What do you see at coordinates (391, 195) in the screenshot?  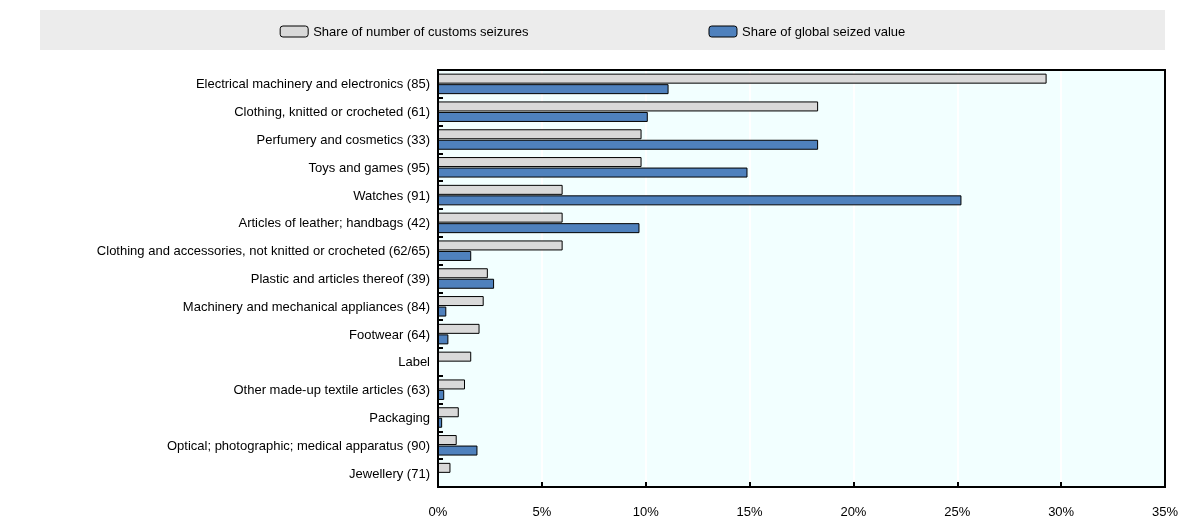 I see `y-tick-label: Watches (91)` at bounding box center [391, 195].